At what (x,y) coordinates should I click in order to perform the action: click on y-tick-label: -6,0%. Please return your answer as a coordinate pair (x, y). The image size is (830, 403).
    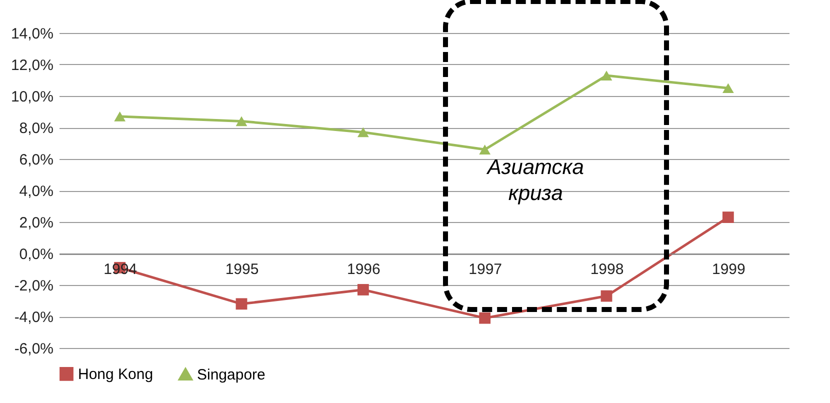
    Looking at the image, I should click on (34, 349).